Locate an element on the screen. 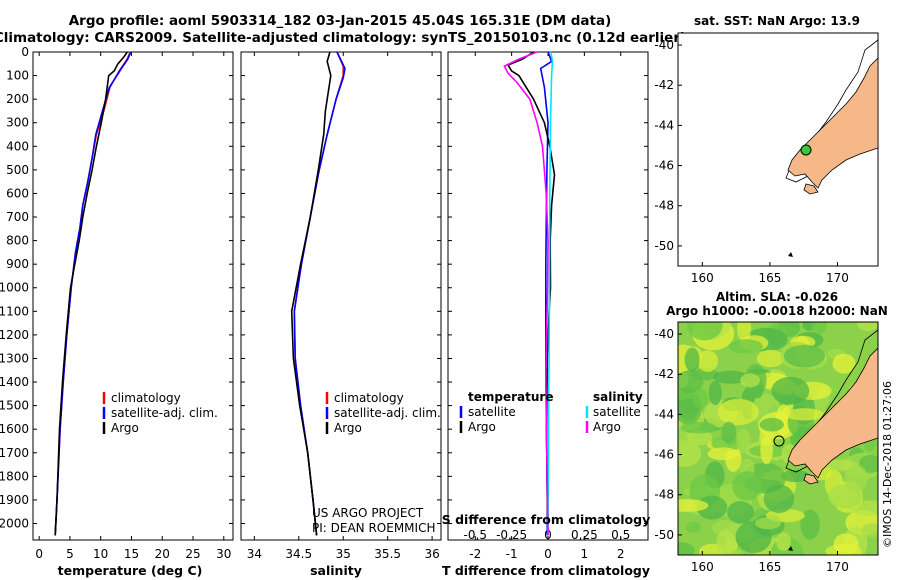 This screenshot has height=580, width=900. sla-map-profile-marker is located at coordinates (779, 441).